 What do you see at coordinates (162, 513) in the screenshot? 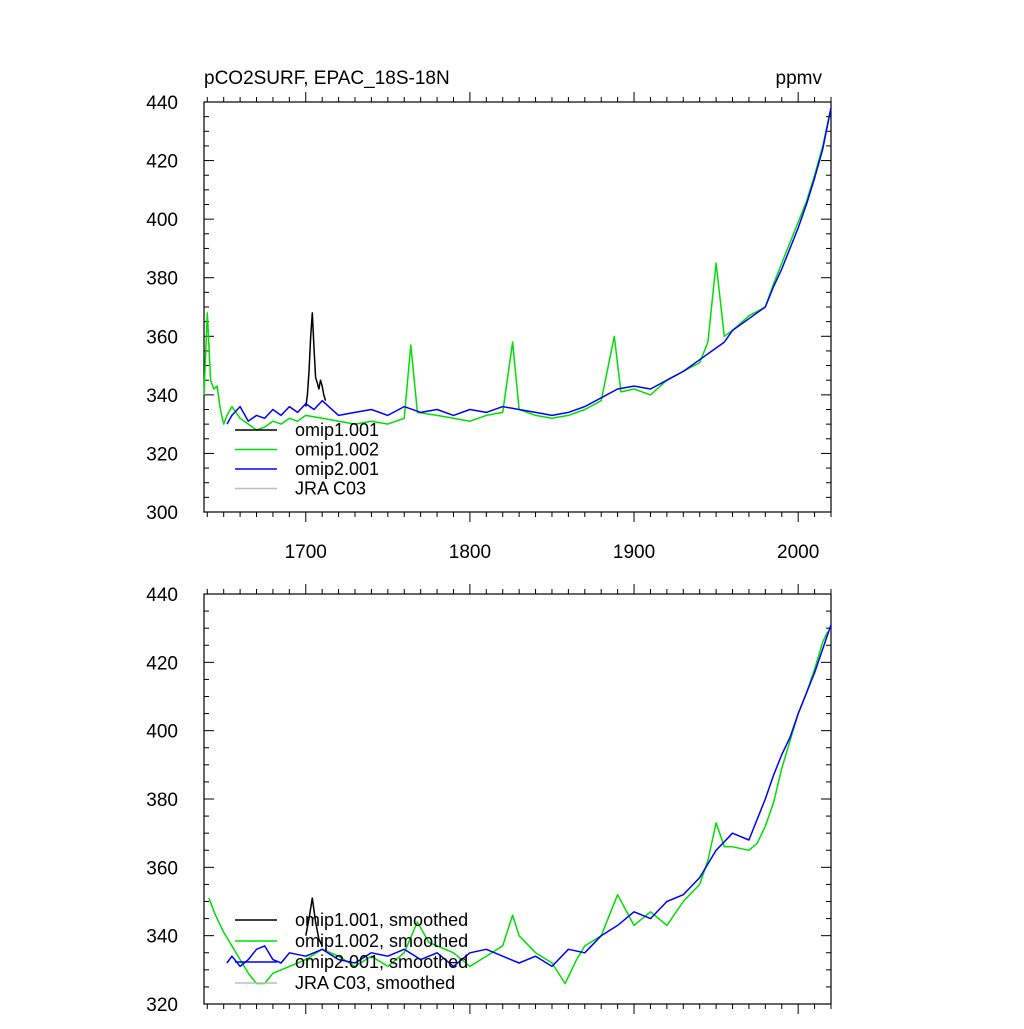
I see `y-tick-label: 300` at bounding box center [162, 513].